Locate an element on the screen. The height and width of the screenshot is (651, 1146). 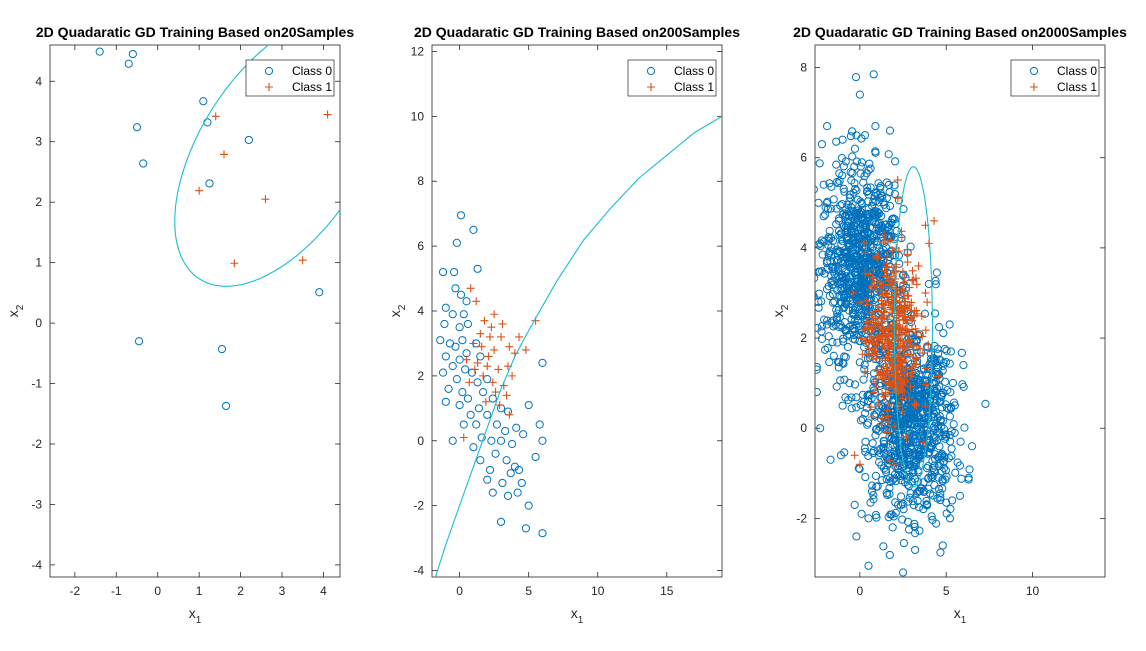
y-tick-label: -4 is located at coordinates (36, 565).